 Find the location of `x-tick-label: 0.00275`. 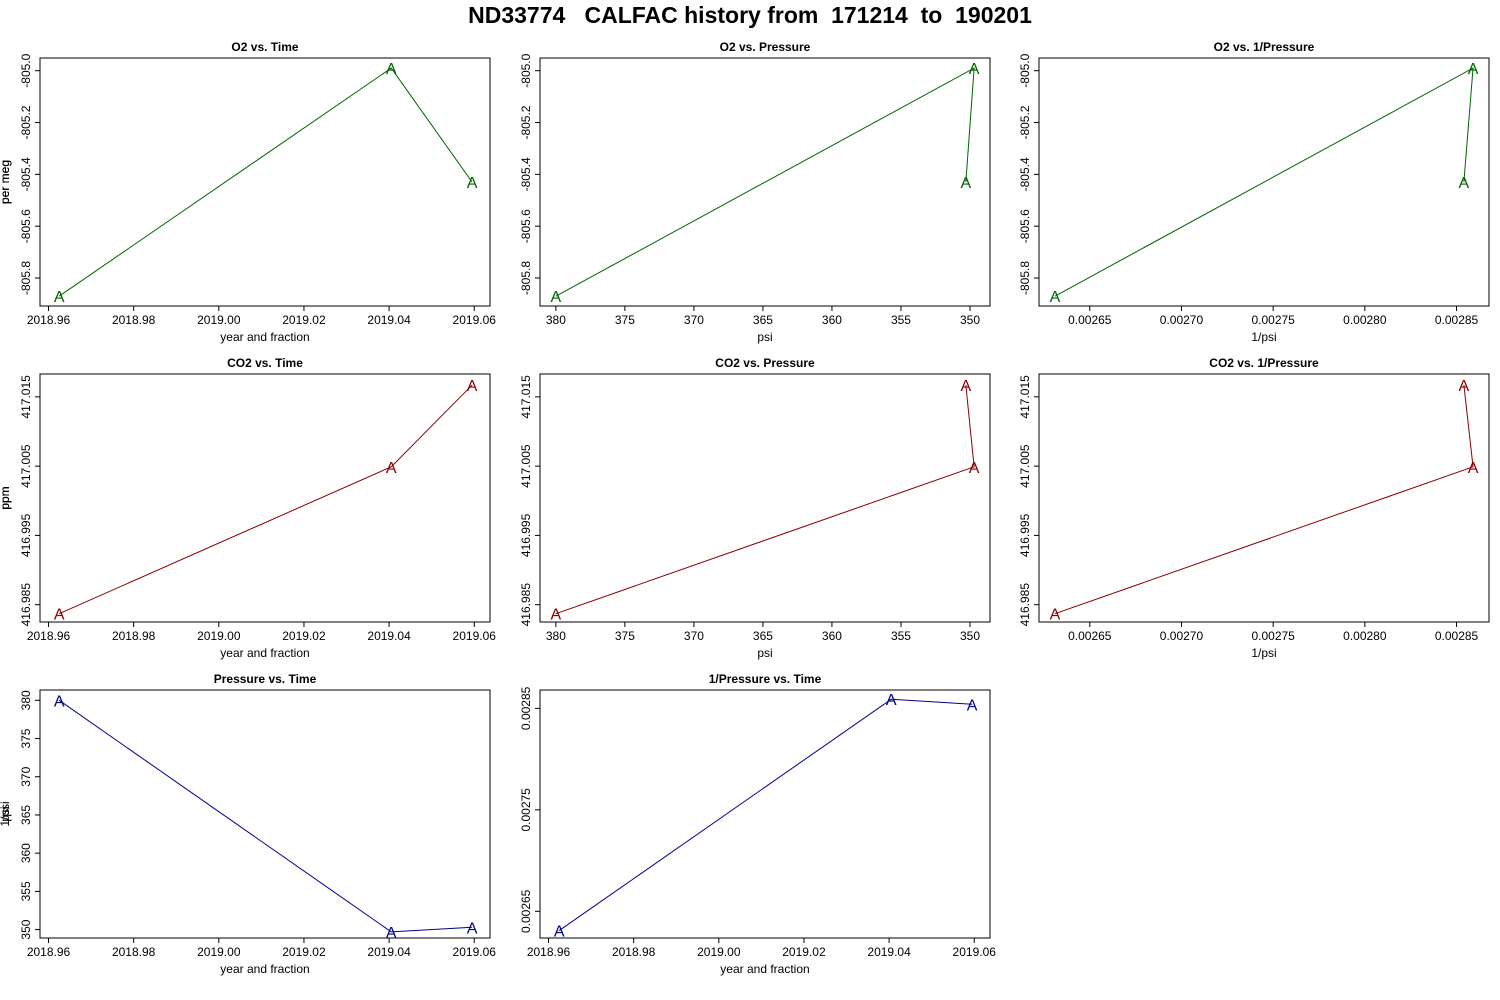

x-tick-label: 0.00275 is located at coordinates (1273, 636).